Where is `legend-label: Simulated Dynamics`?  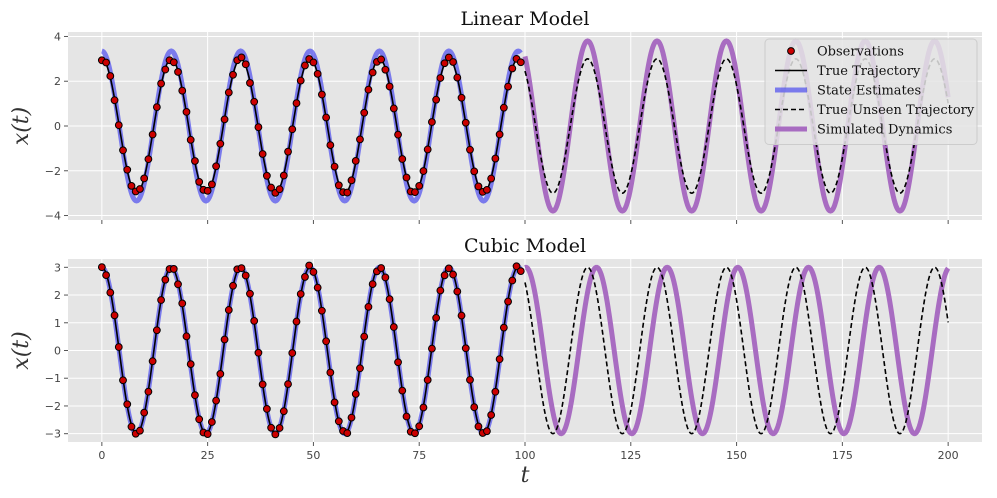
legend-label: Simulated Dynamics is located at coordinates (884, 130).